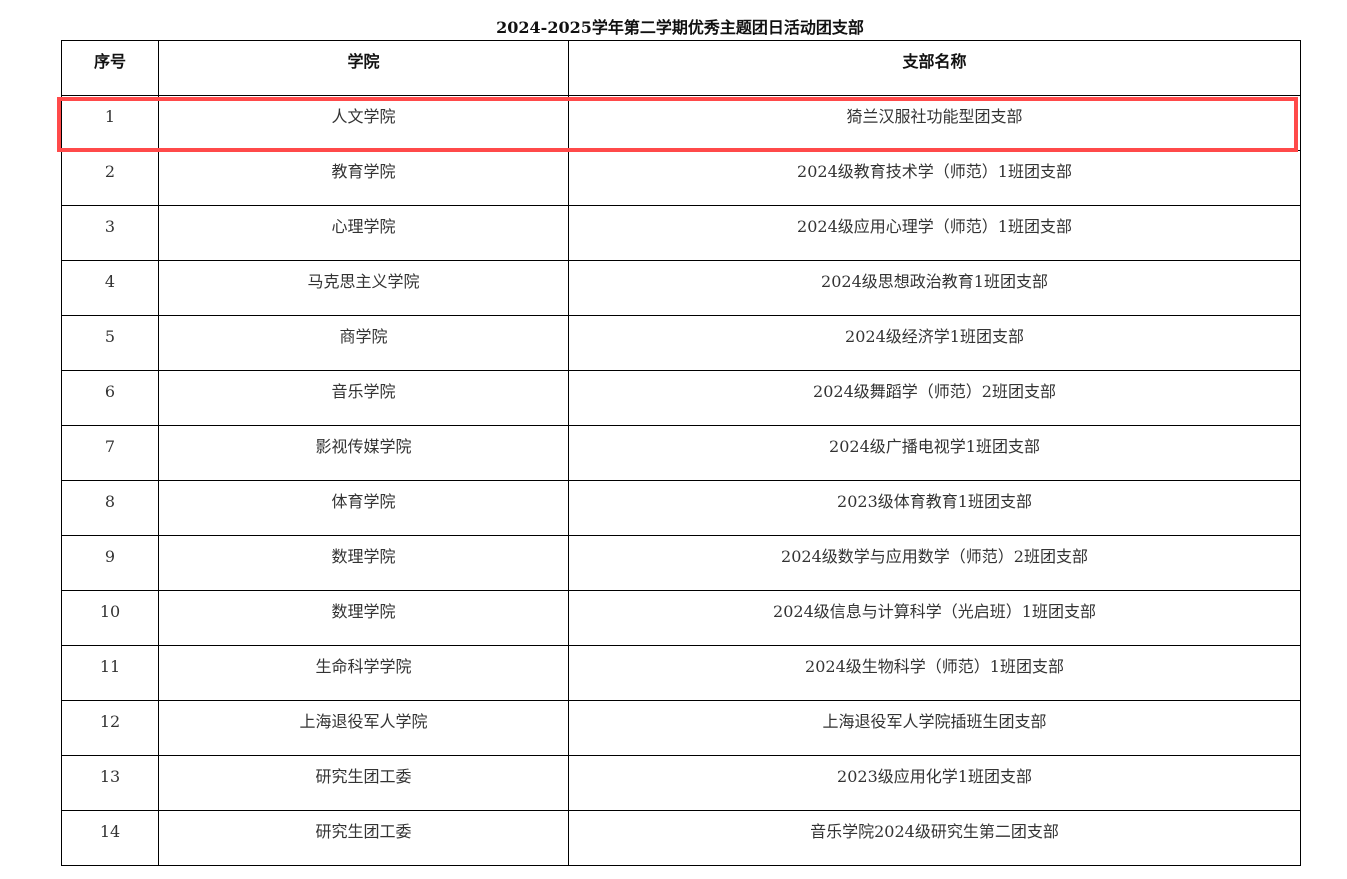  I want to click on table-row: 1 人文学院 猗兰汉服社功能型团支部, so click(681, 123).